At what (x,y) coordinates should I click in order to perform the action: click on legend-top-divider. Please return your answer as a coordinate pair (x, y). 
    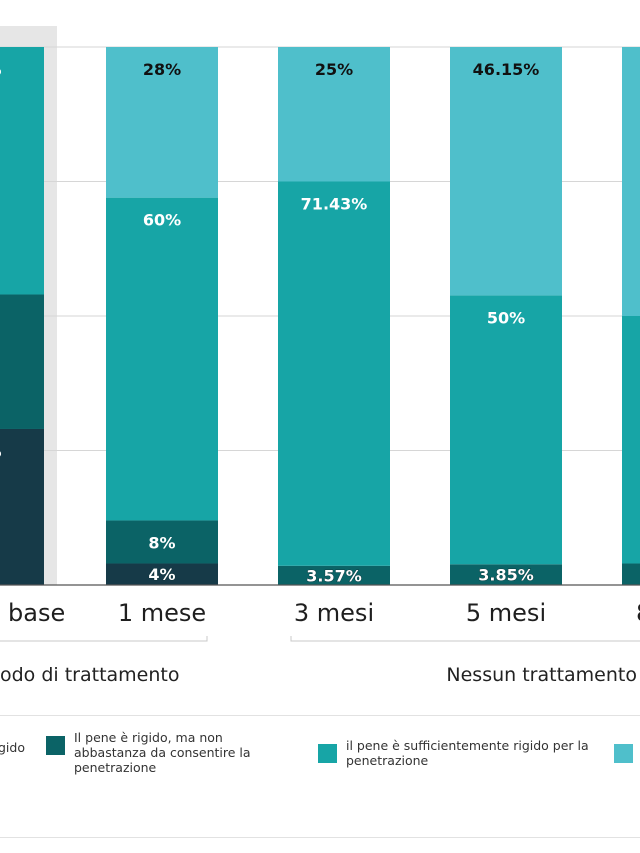
    Looking at the image, I should click on (320, 715).